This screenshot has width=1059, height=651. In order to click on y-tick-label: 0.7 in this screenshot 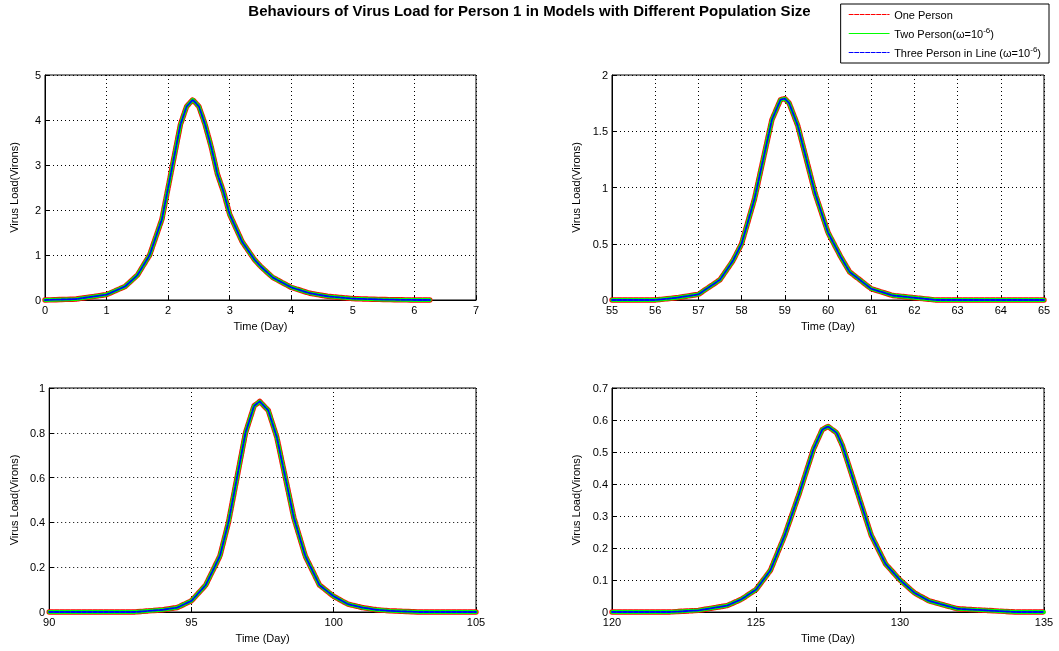, I will do `click(600, 388)`.